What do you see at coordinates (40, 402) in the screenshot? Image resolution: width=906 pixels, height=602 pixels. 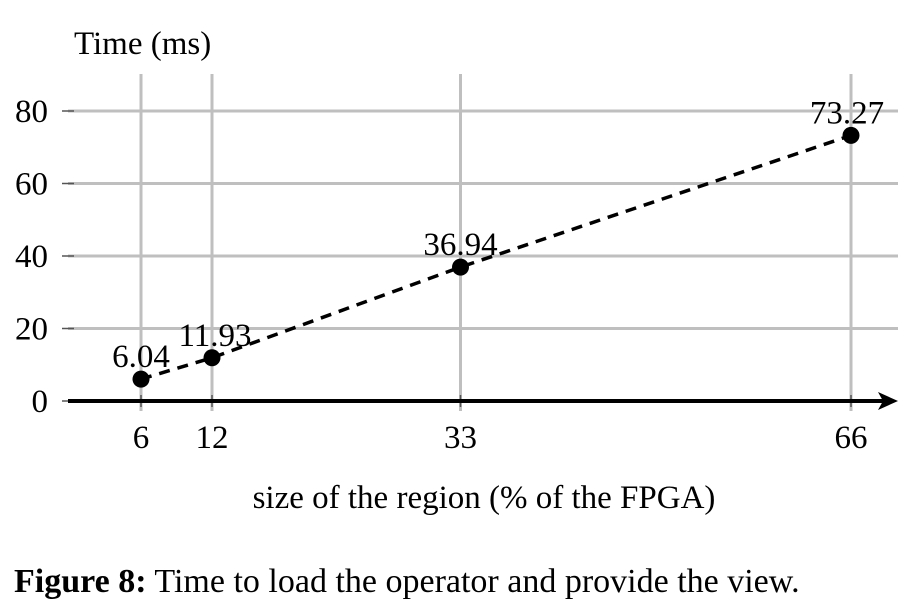 I see `y-tick-label: 0` at bounding box center [40, 402].